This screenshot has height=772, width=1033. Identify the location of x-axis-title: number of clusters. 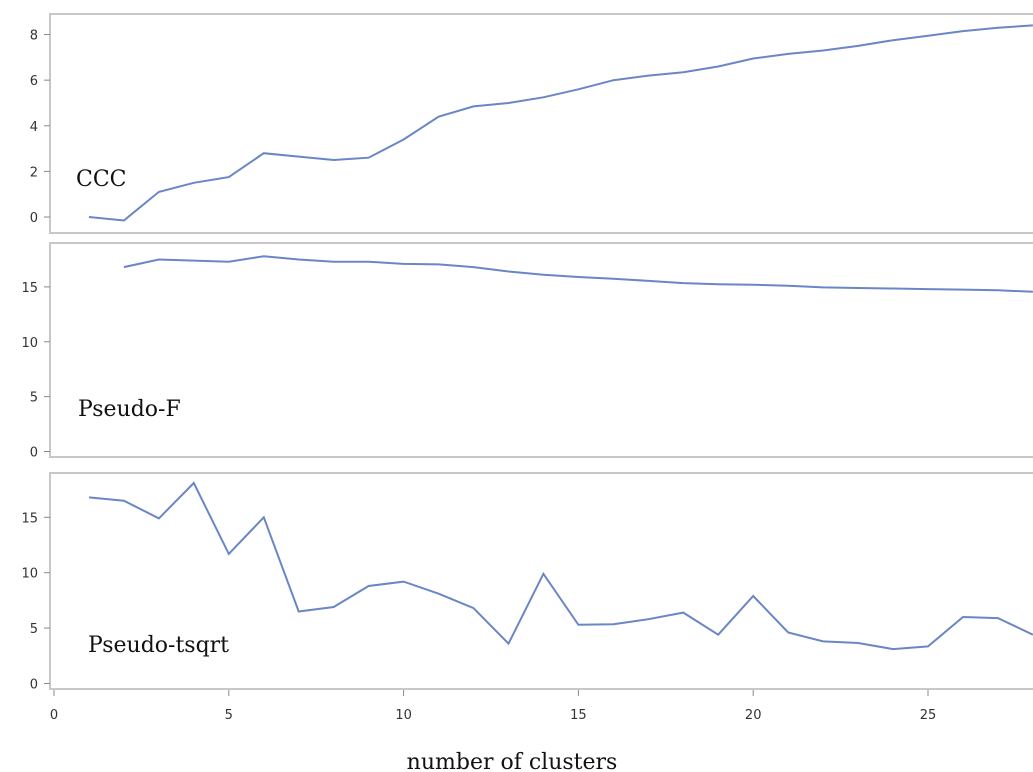
(512, 761).